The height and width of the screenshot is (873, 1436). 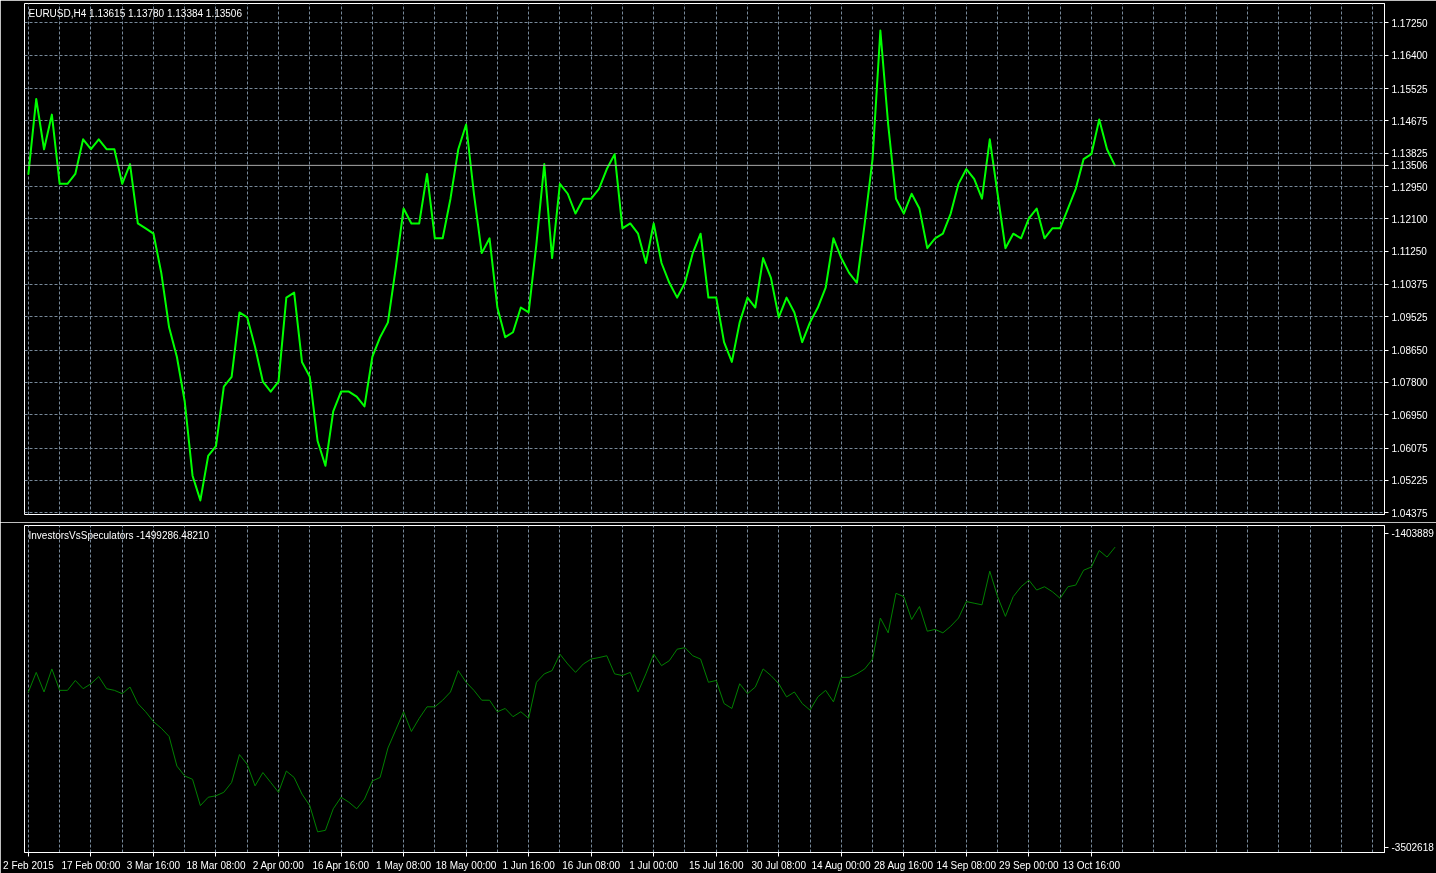 I want to click on y-tick-label: 1.06950, so click(x=1410, y=415).